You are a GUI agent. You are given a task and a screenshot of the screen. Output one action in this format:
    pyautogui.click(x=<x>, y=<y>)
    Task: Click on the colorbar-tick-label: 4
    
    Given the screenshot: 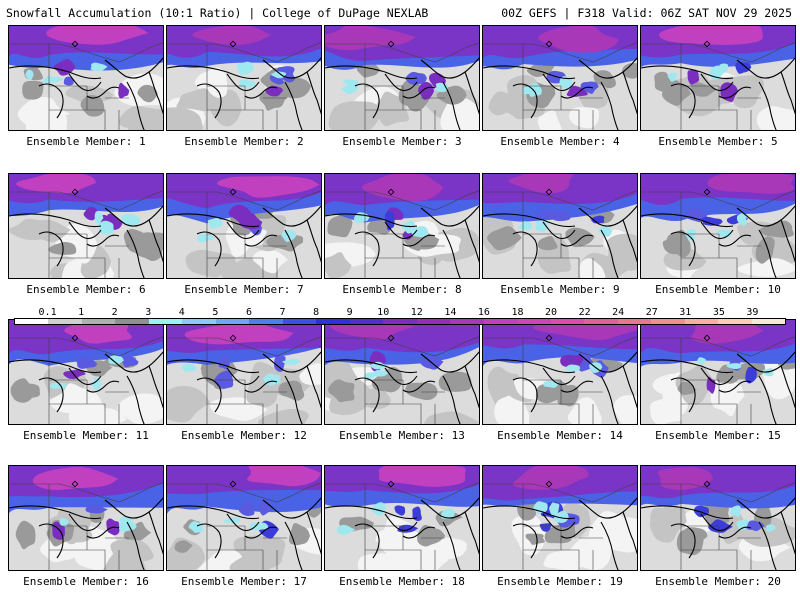 What is the action you would take?
    pyautogui.click(x=181, y=312)
    